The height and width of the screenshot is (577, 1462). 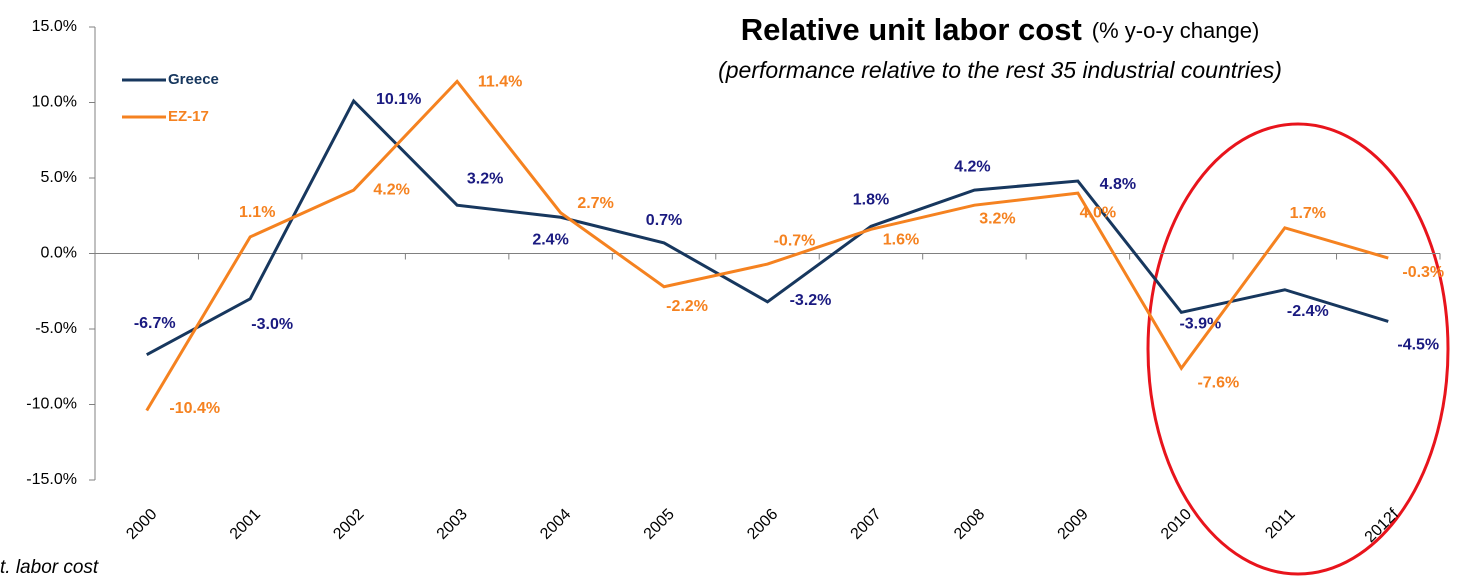 I want to click on y-tick-label: -5.0%, so click(x=56, y=328).